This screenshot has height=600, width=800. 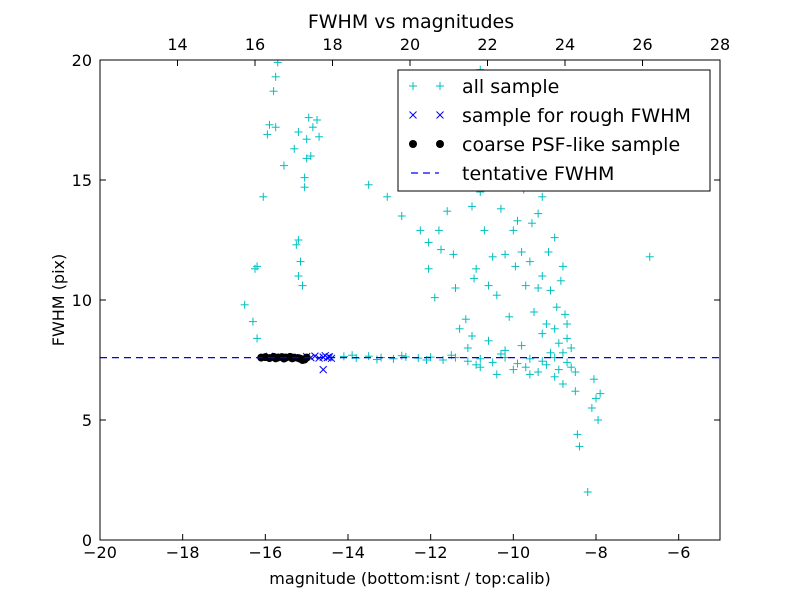 What do you see at coordinates (255, 44) in the screenshot?
I see `top-x-tick-label-1: 16` at bounding box center [255, 44].